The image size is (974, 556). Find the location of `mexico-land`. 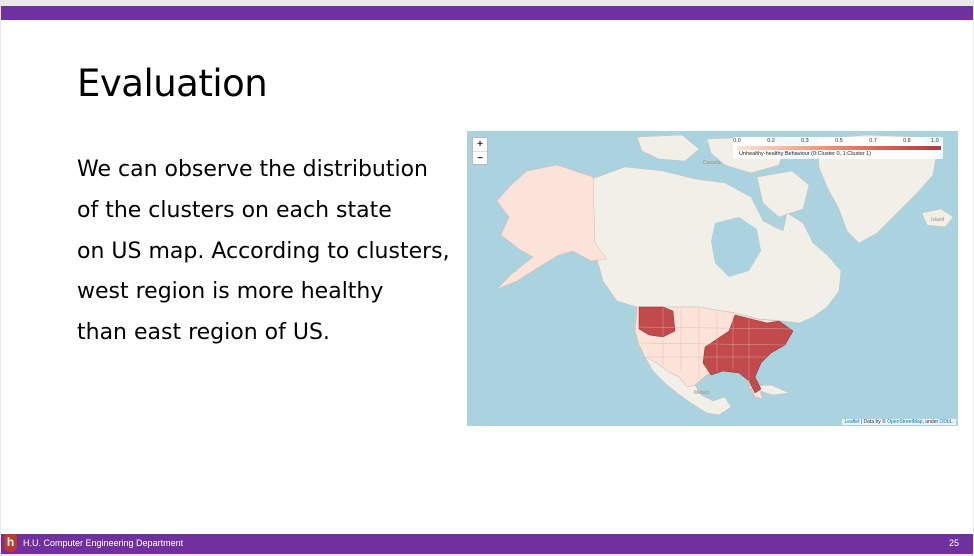

mexico-land is located at coordinates (688, 386).